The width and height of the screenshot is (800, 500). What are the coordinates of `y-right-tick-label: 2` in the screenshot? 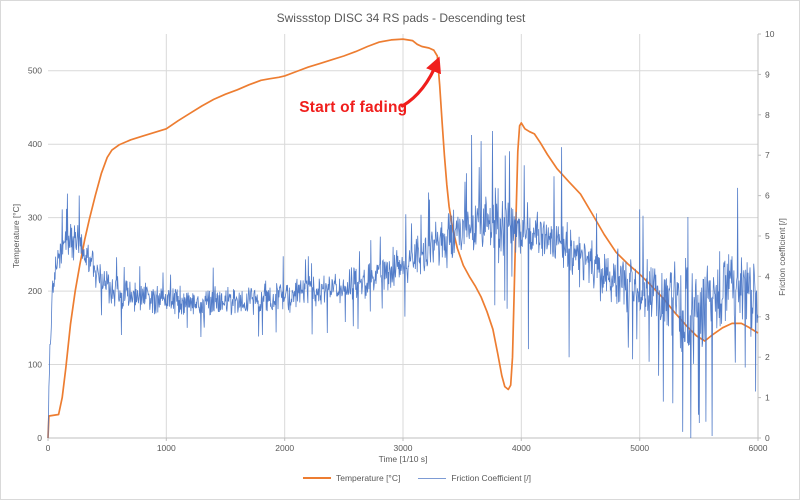 It's located at (767, 357).